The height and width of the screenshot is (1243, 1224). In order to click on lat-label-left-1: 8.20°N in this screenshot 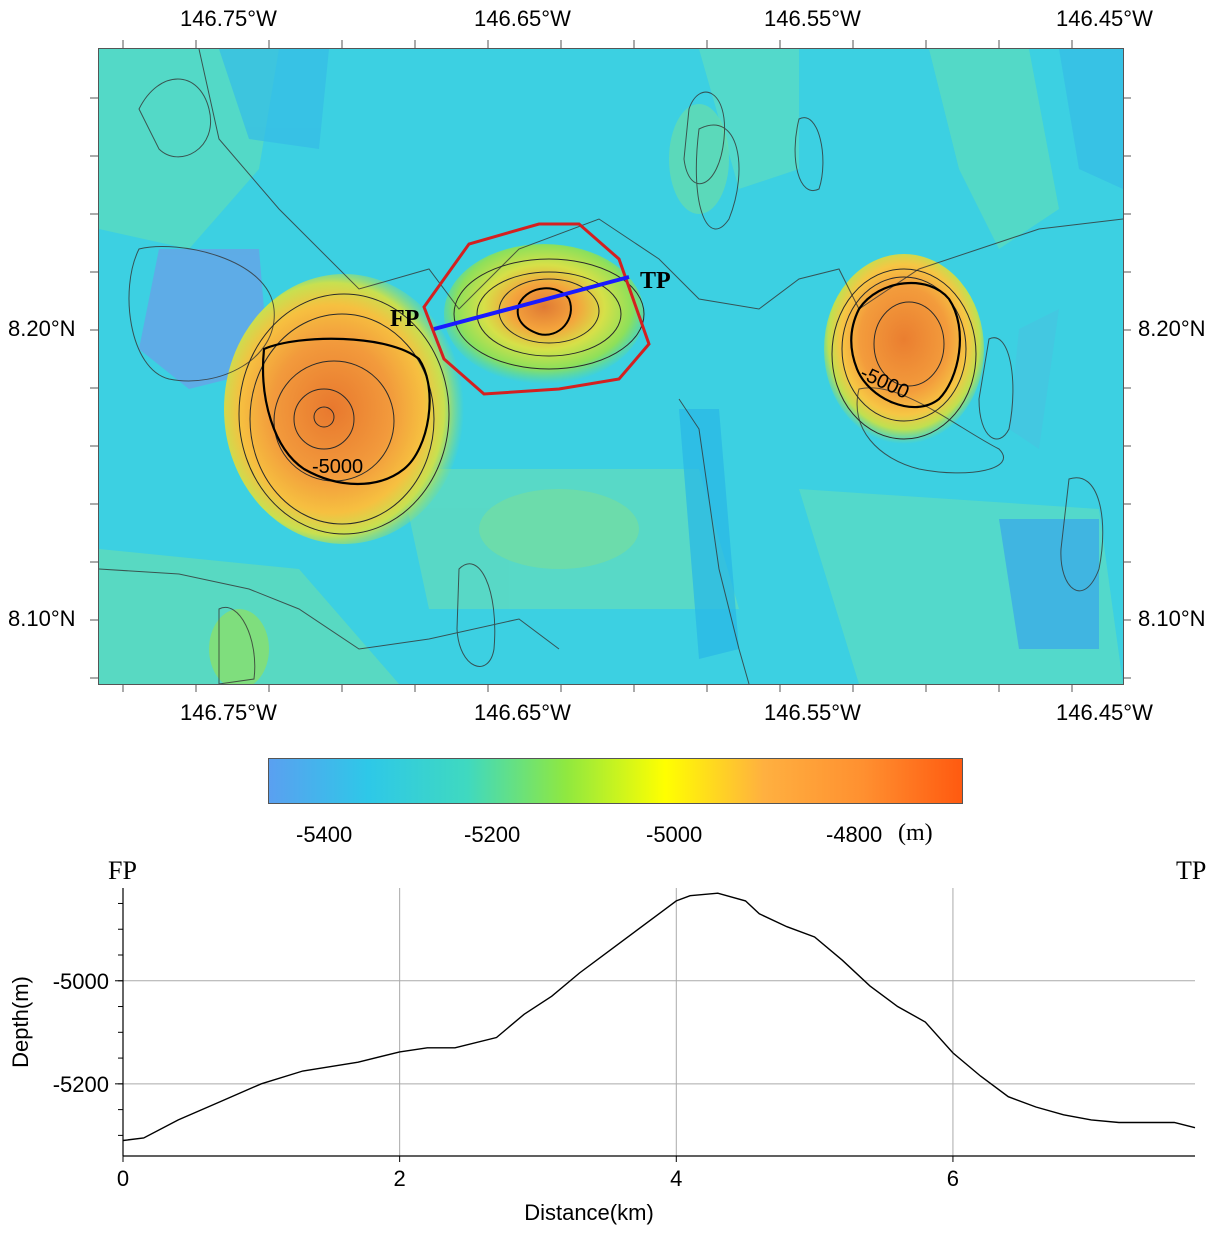, I will do `click(42, 329)`.